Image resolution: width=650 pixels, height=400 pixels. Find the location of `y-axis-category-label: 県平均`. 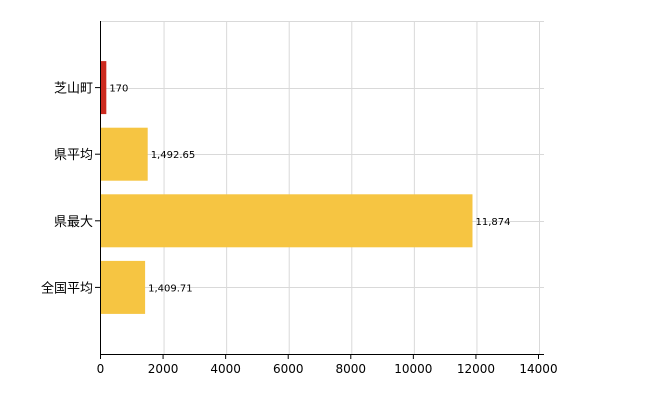

y-axis-category-label: 県平均 is located at coordinates (73, 155).